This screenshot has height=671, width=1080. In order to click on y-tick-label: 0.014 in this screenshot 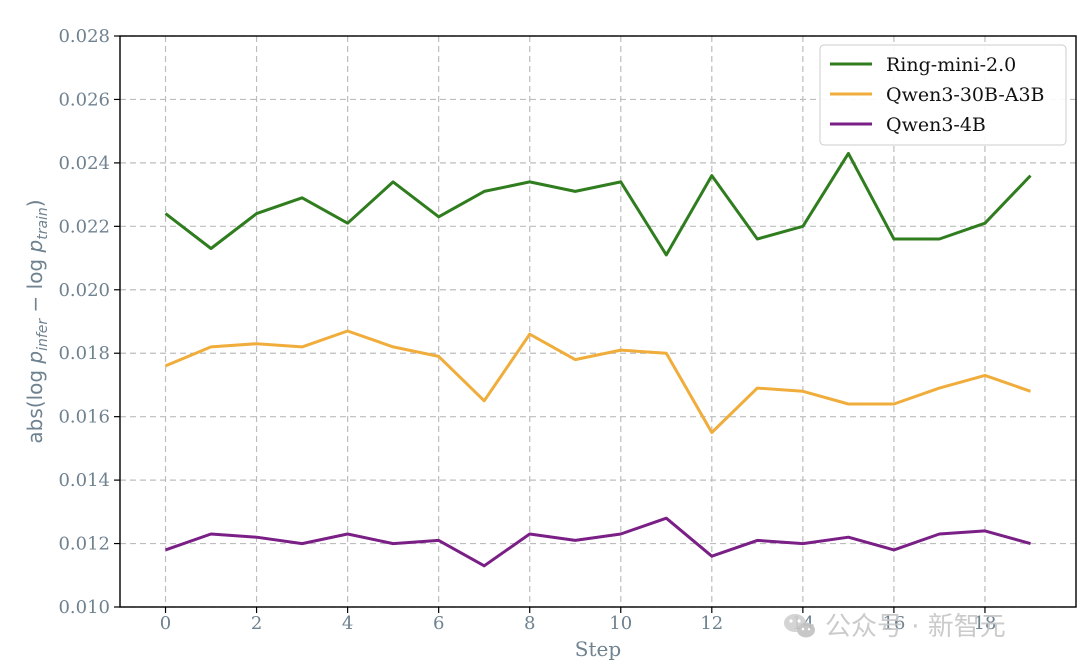, I will do `click(84, 480)`.